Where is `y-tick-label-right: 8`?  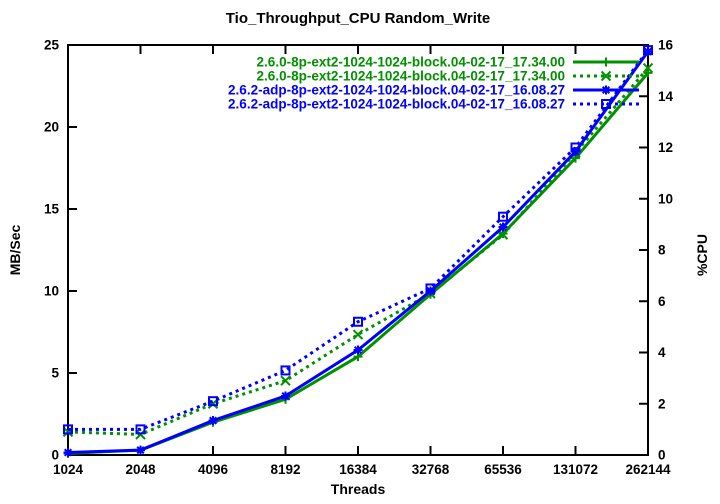
y-tick-label-right: 8 is located at coordinates (662, 250).